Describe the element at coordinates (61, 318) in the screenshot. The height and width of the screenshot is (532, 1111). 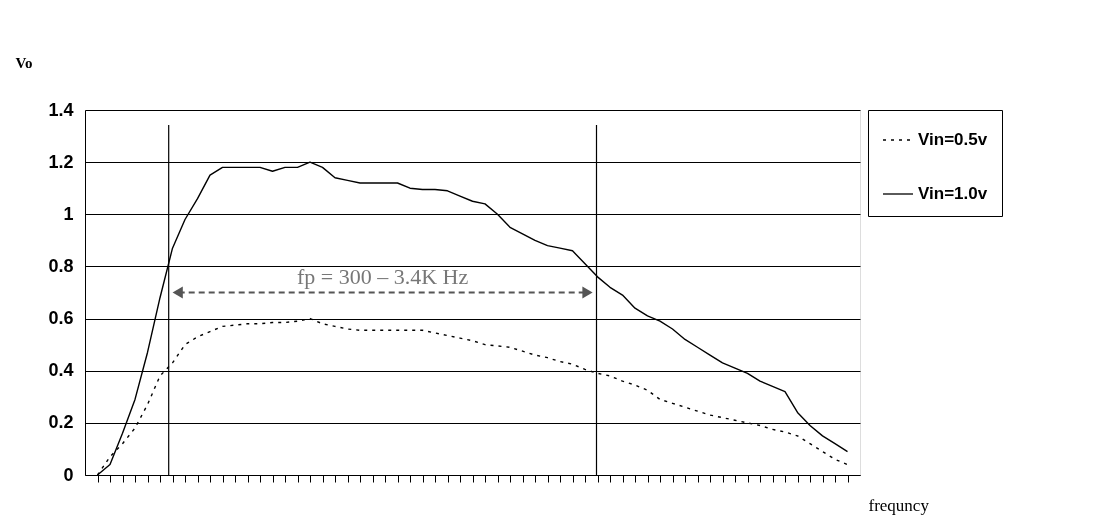
I see `y-tick-label: 0.6` at that location.